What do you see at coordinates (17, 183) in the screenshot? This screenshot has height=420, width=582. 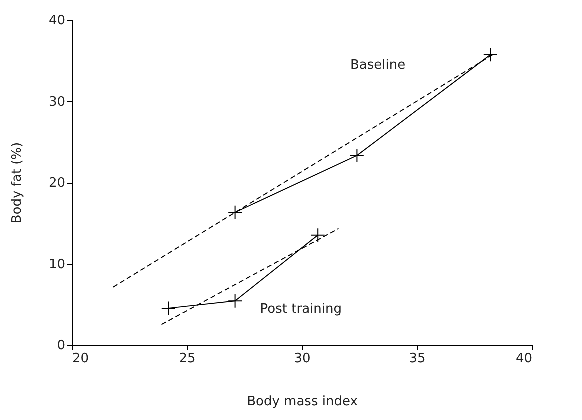 I see `y-axis-title: Body fat (%)` at bounding box center [17, 183].